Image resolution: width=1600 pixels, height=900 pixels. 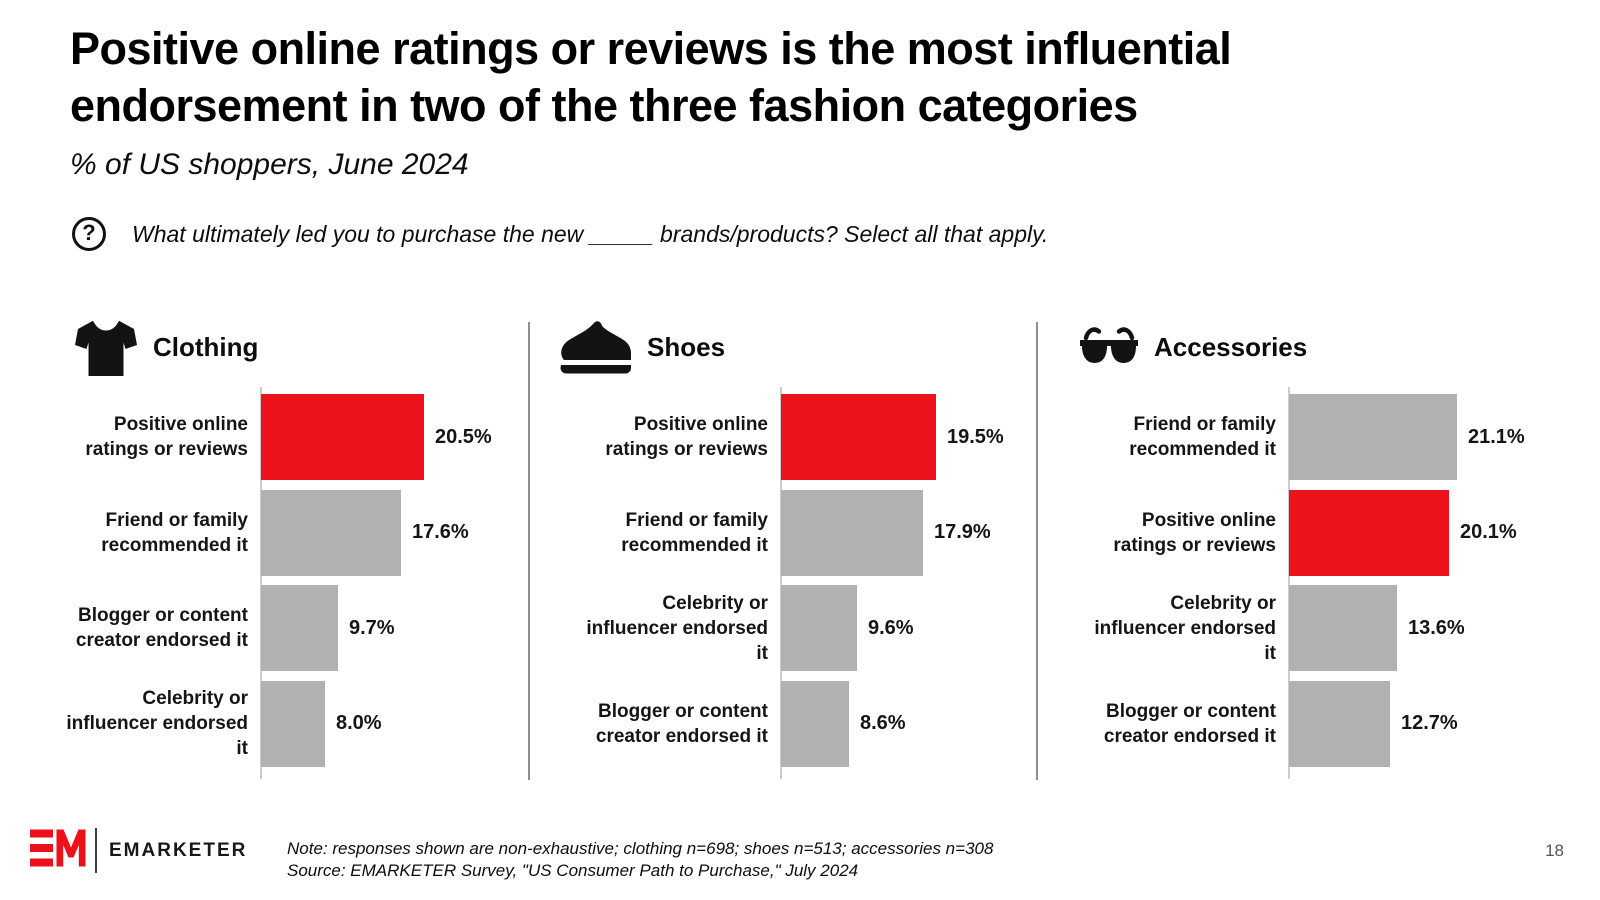 What do you see at coordinates (106, 347) in the screenshot?
I see `tshirt-icon` at bounding box center [106, 347].